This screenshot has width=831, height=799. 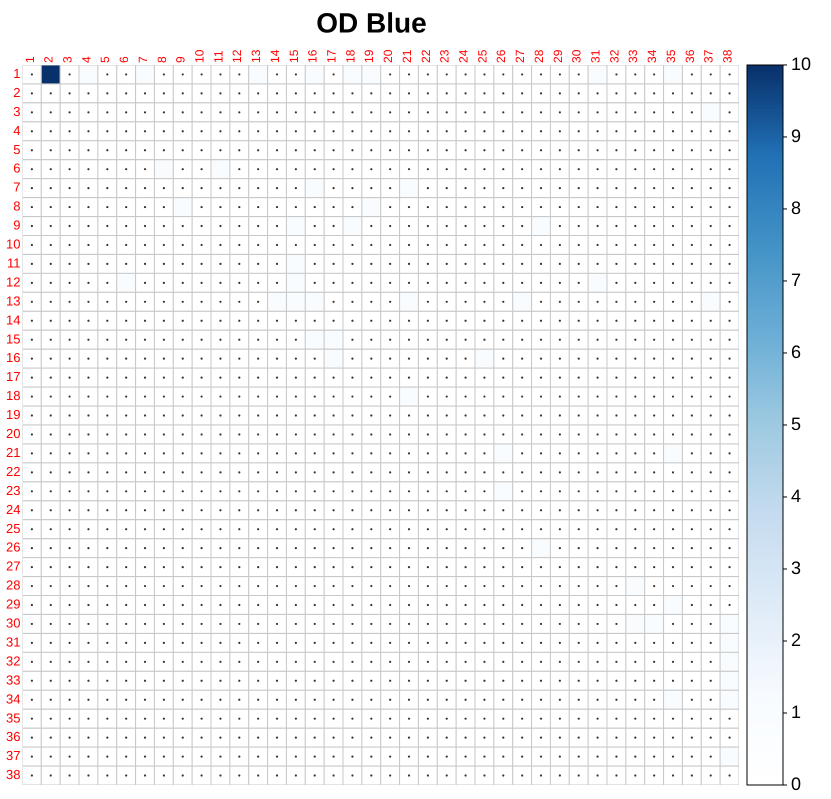 What do you see at coordinates (16, 92) in the screenshot?
I see `y-tick-label: 2` at bounding box center [16, 92].